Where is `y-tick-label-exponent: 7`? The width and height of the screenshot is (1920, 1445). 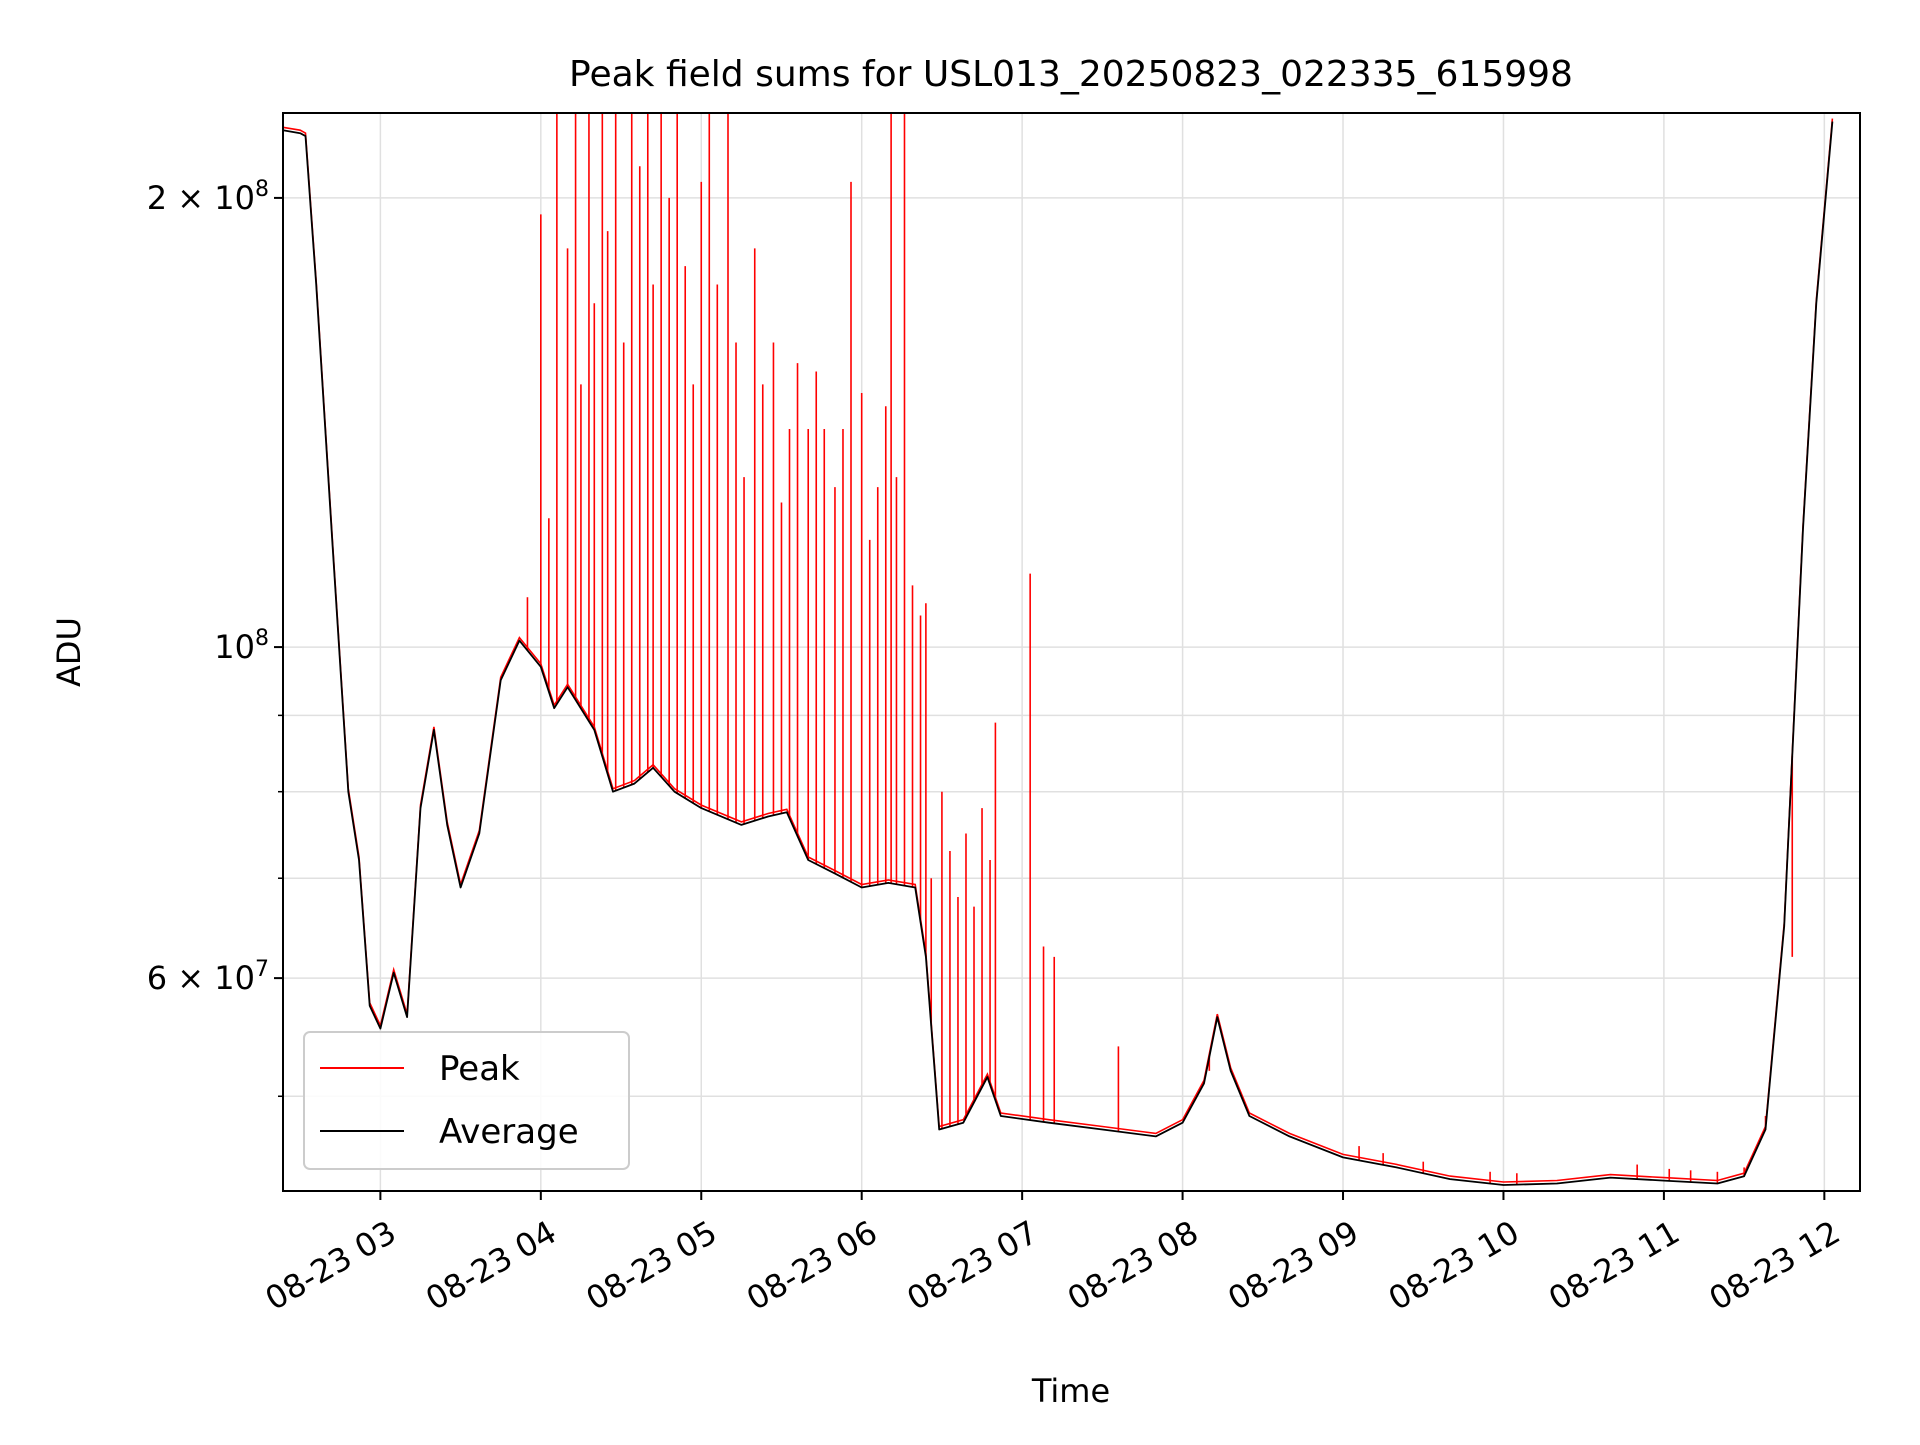
y-tick-label-exponent: 7 is located at coordinates (262, 969).